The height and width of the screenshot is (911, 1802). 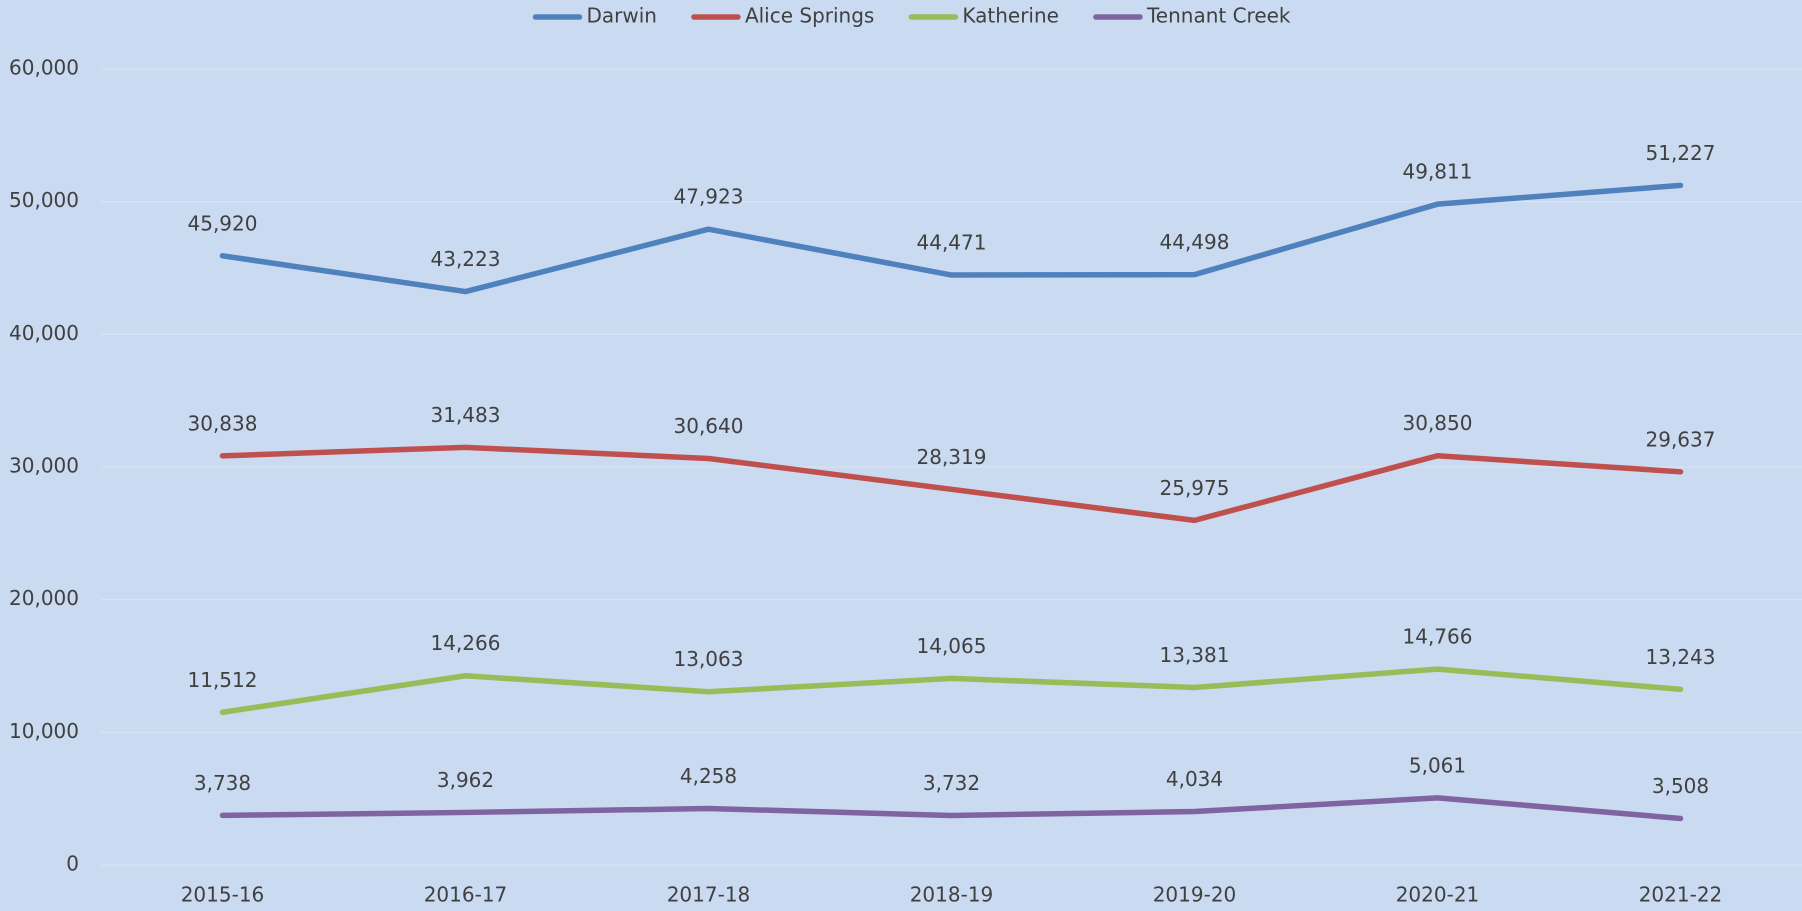 I want to click on data-label: 13,063, so click(x=709, y=659).